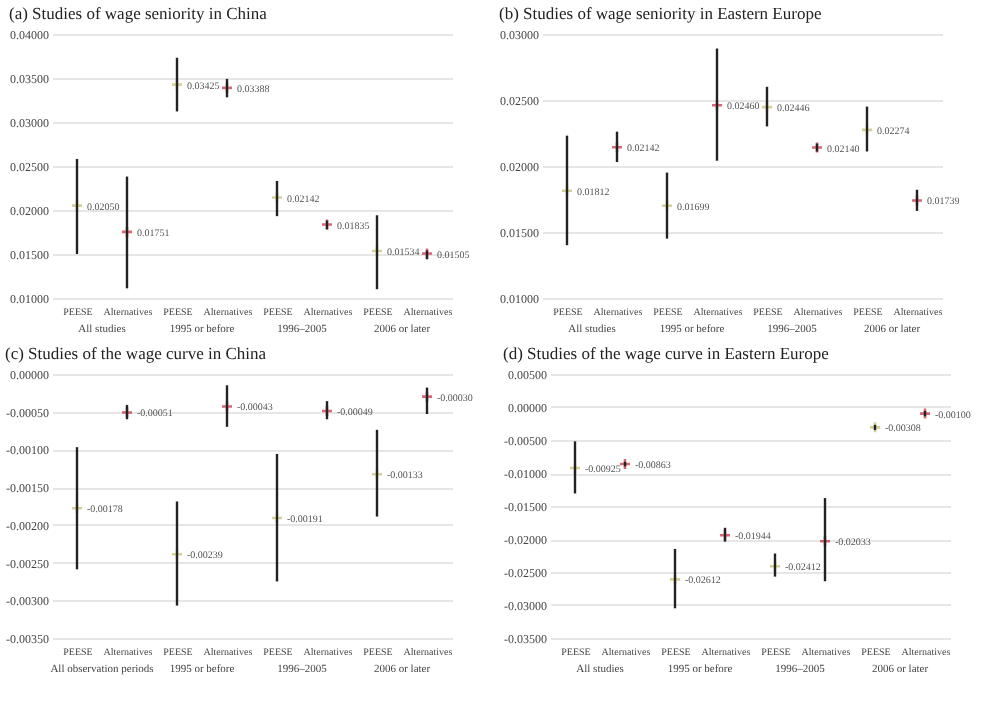 This screenshot has height=722, width=1000. I want to click on chart-title: (a) Studies of wage seniority in China, so click(138, 13).